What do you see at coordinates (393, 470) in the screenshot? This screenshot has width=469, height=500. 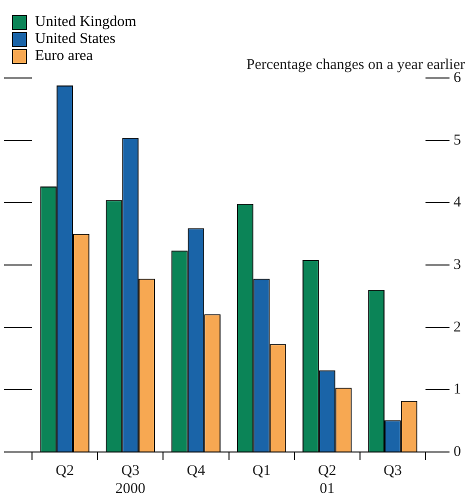 I see `x-tick-label: Q3` at bounding box center [393, 470].